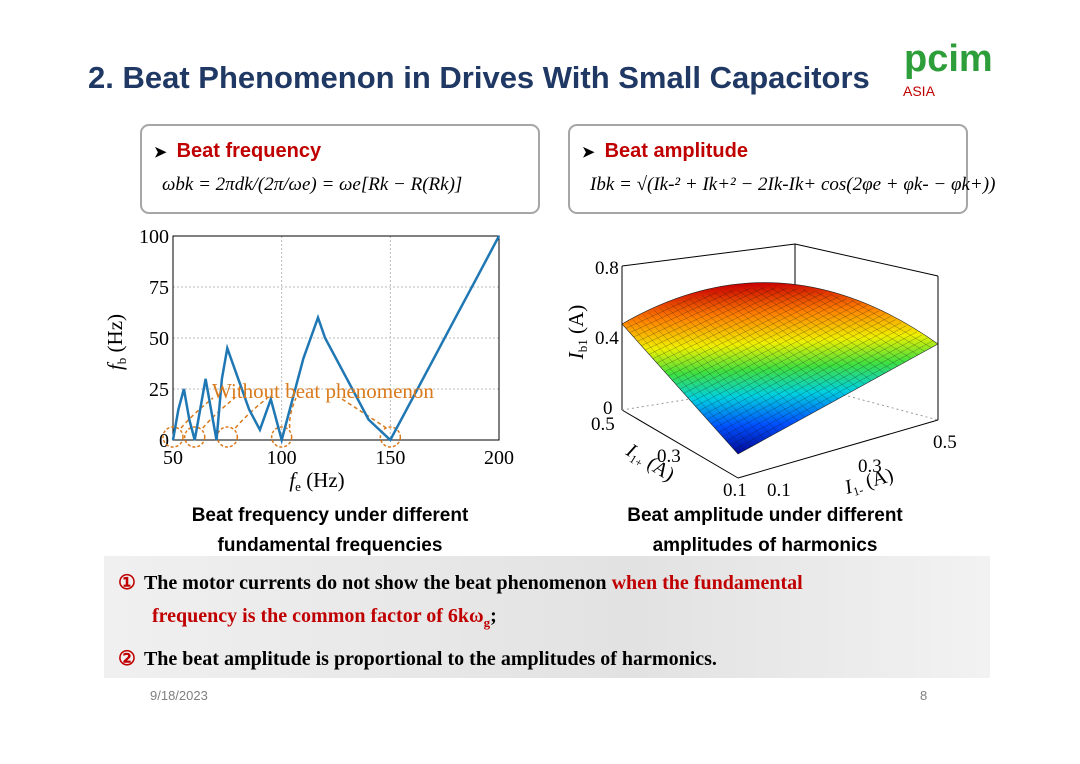 The width and height of the screenshot is (1080, 764). What do you see at coordinates (948, 59) in the screenshot?
I see `pcim-logo: pcim` at bounding box center [948, 59].